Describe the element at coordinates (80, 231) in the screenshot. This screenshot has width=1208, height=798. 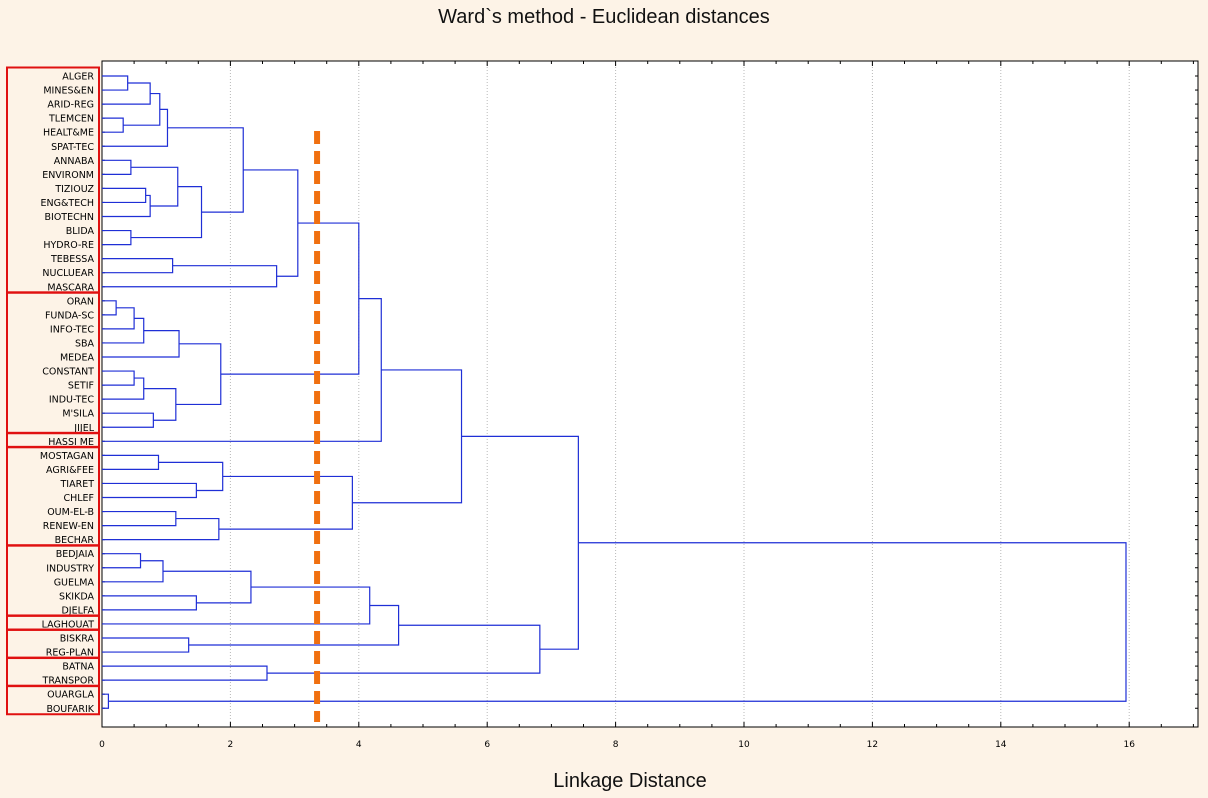
I see `leaf-label: BLIDA` at that location.